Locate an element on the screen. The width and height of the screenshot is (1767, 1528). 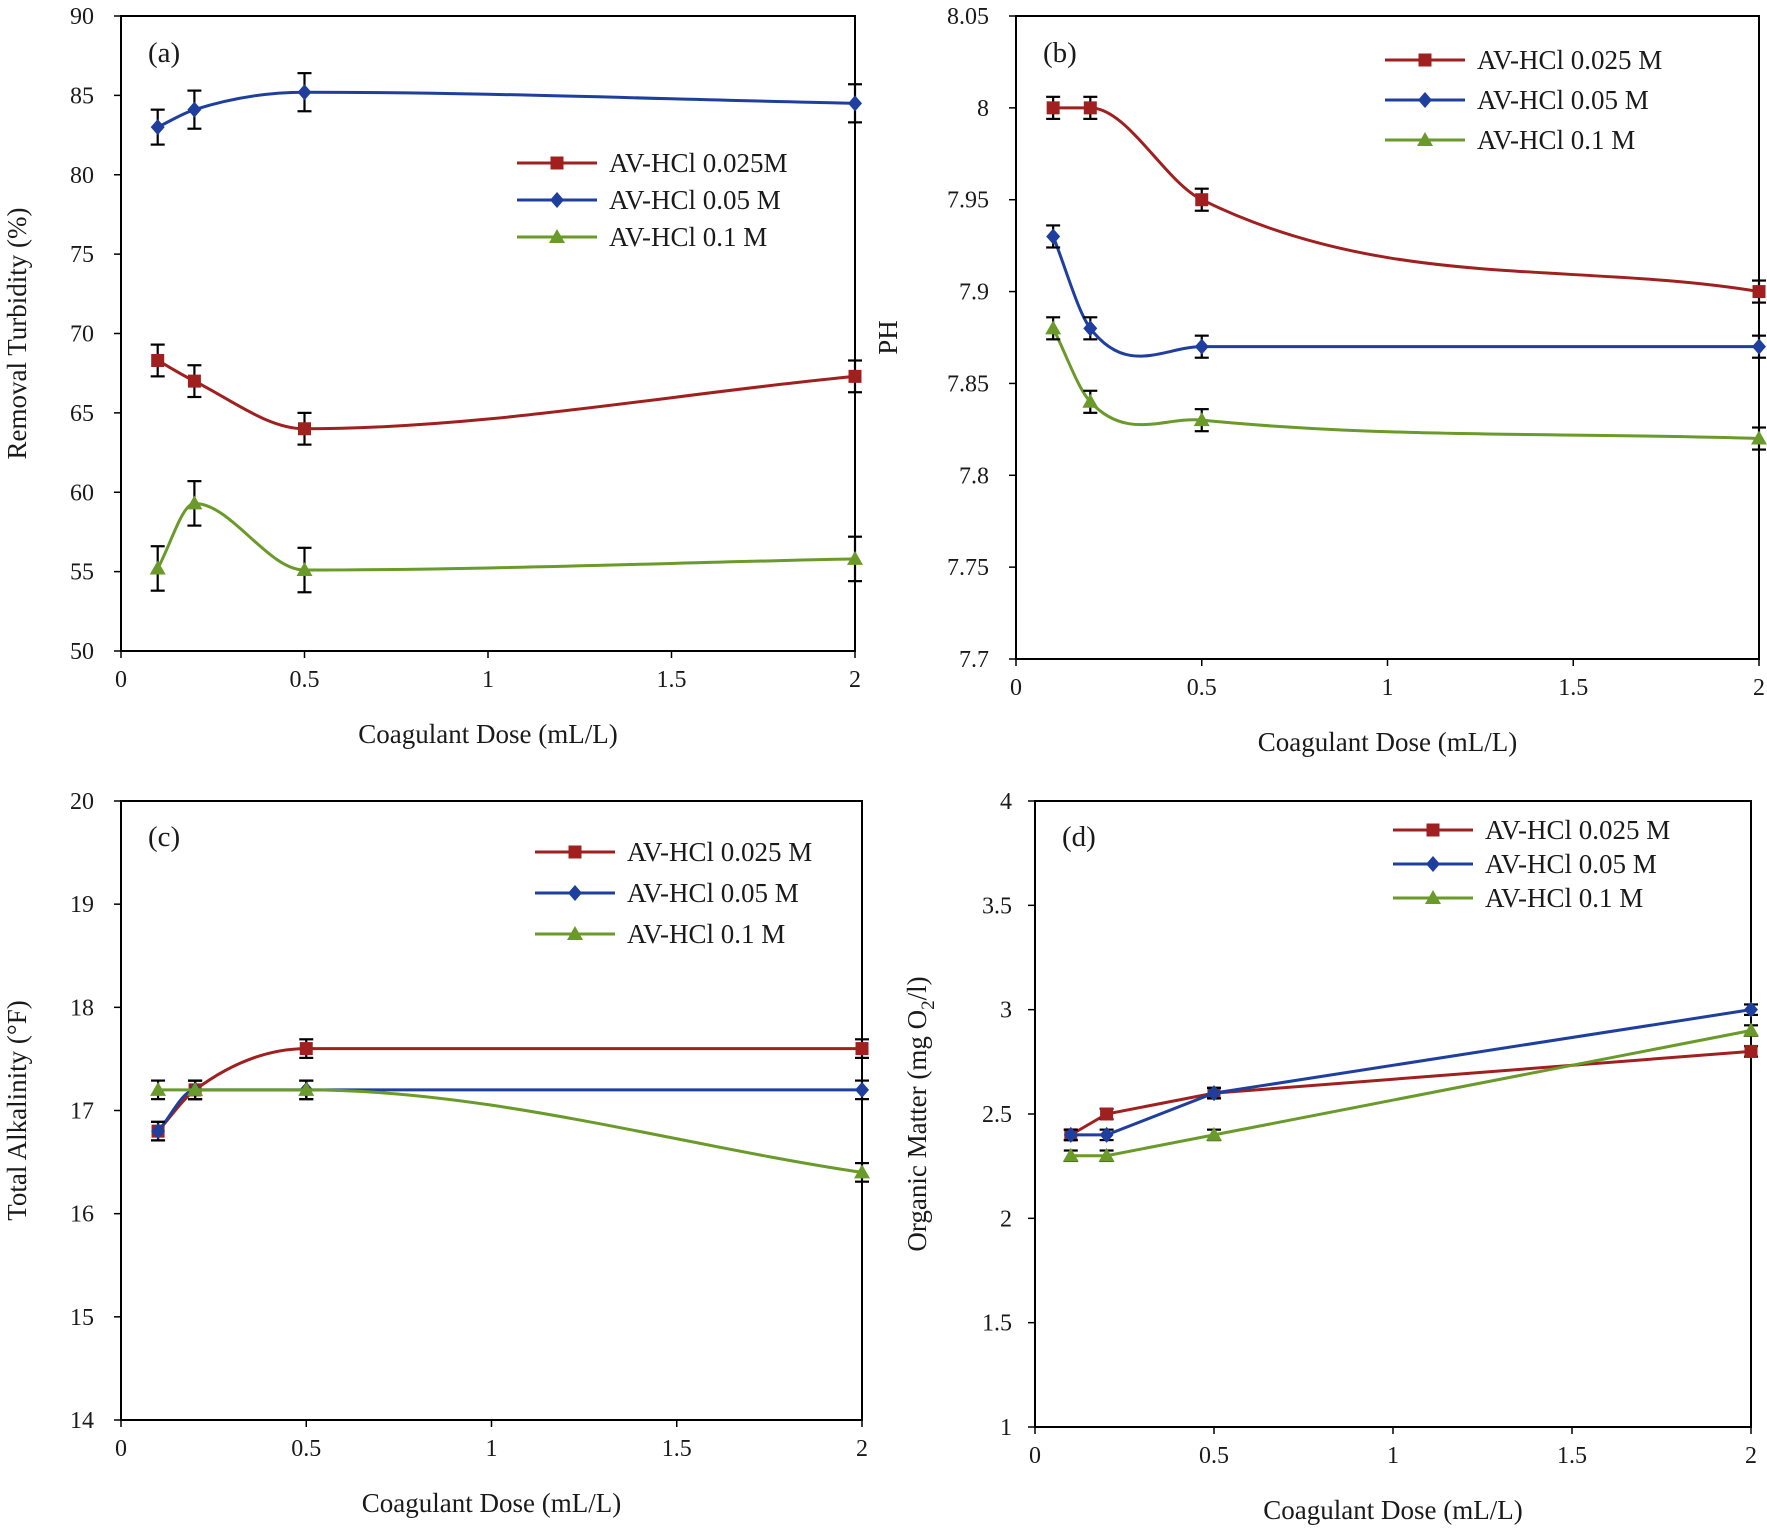
y-tick-label: 60 is located at coordinates (82, 493).